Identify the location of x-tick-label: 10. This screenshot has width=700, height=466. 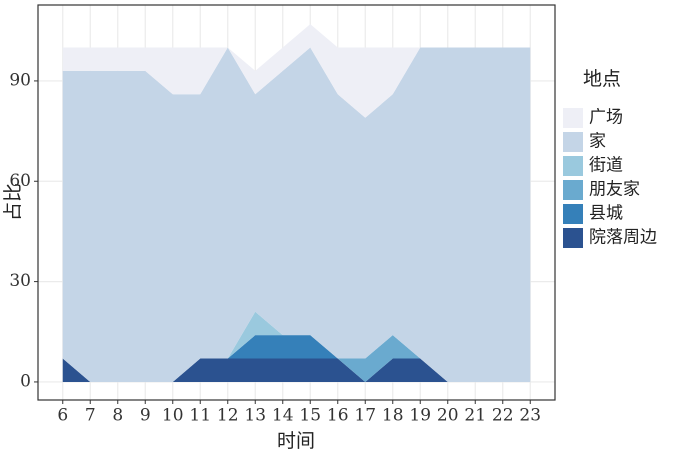
(173, 416).